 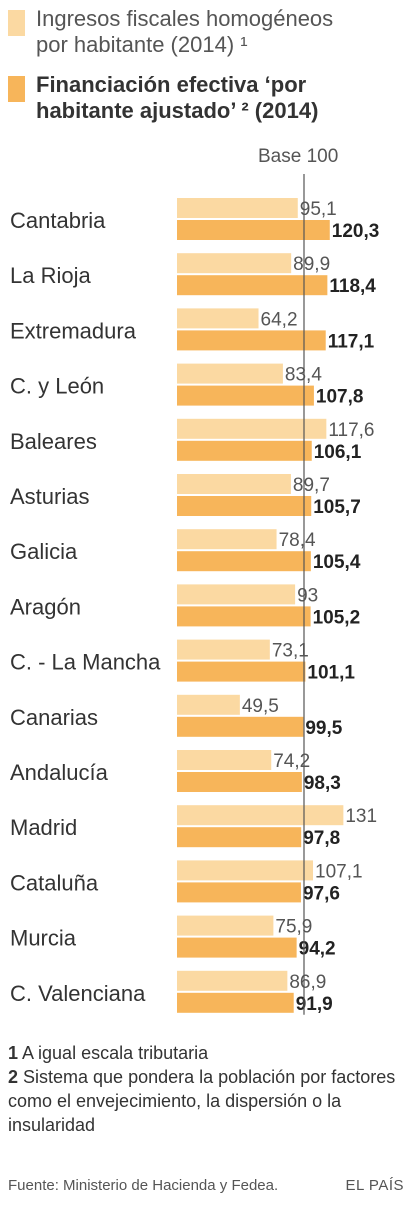 I want to click on legend-swatch-ingresos, so click(x=16, y=23).